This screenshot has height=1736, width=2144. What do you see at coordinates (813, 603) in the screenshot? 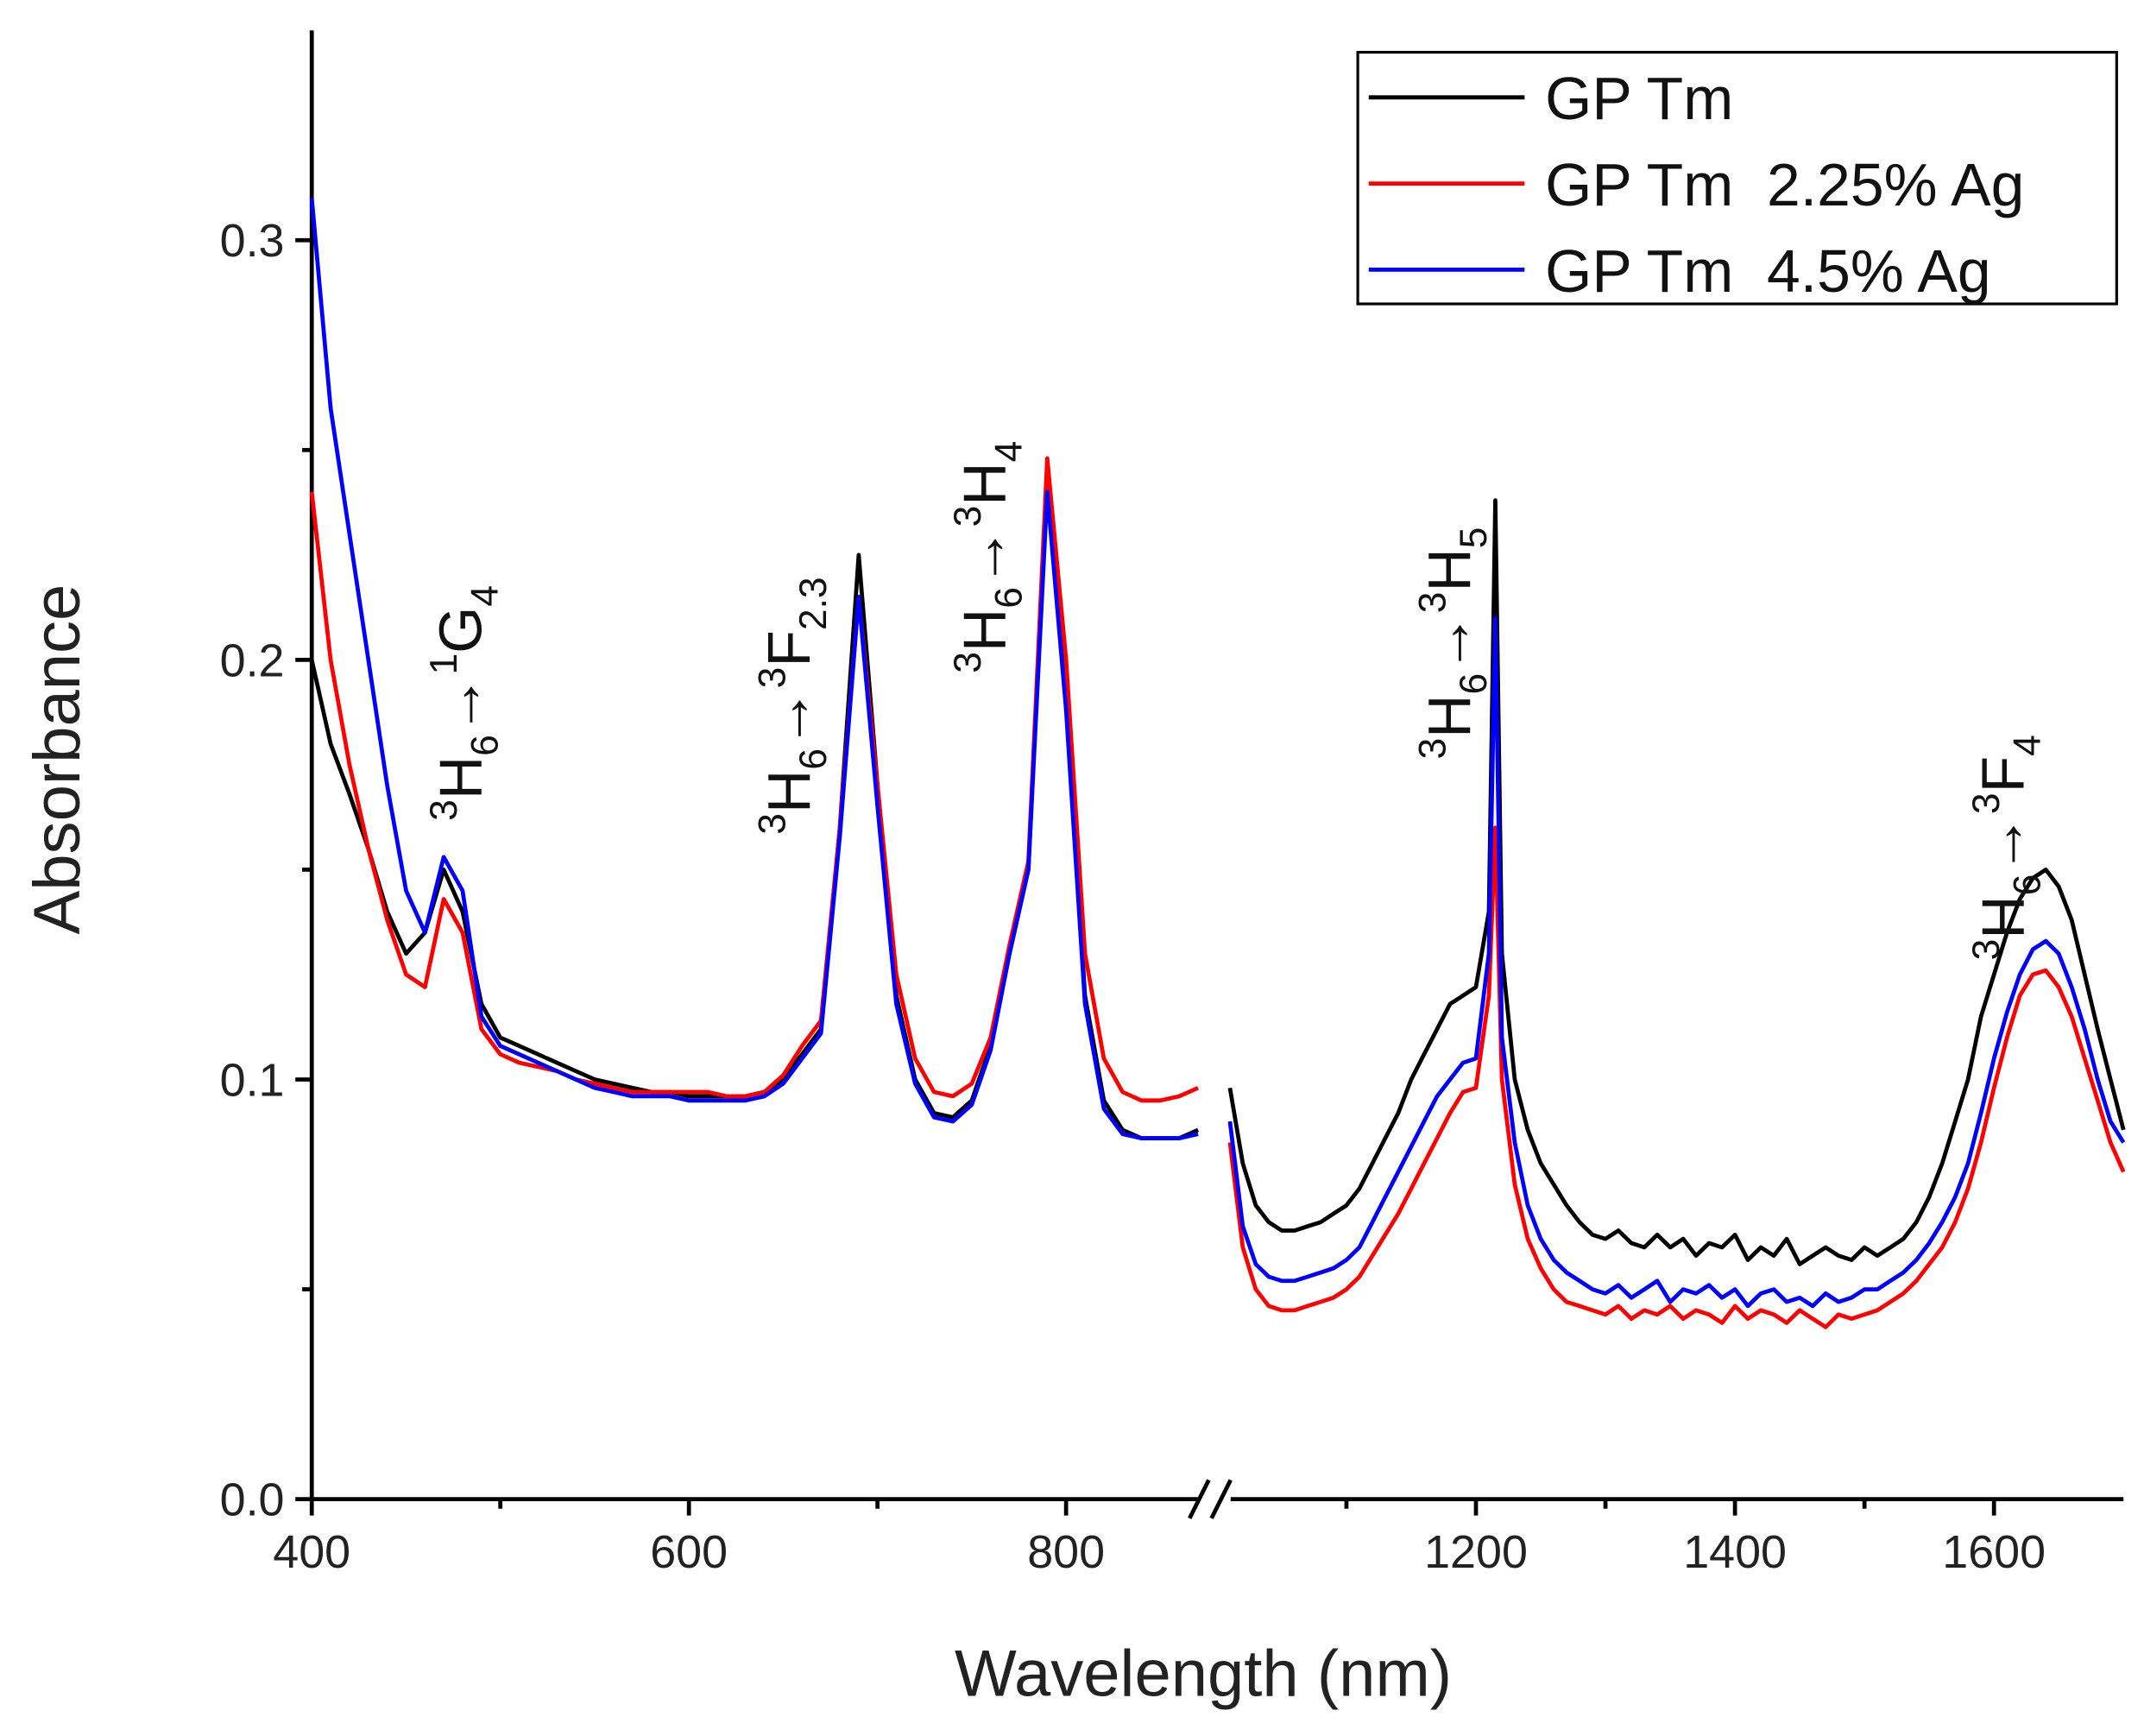
I see `annotation-part: 2.3` at bounding box center [813, 603].